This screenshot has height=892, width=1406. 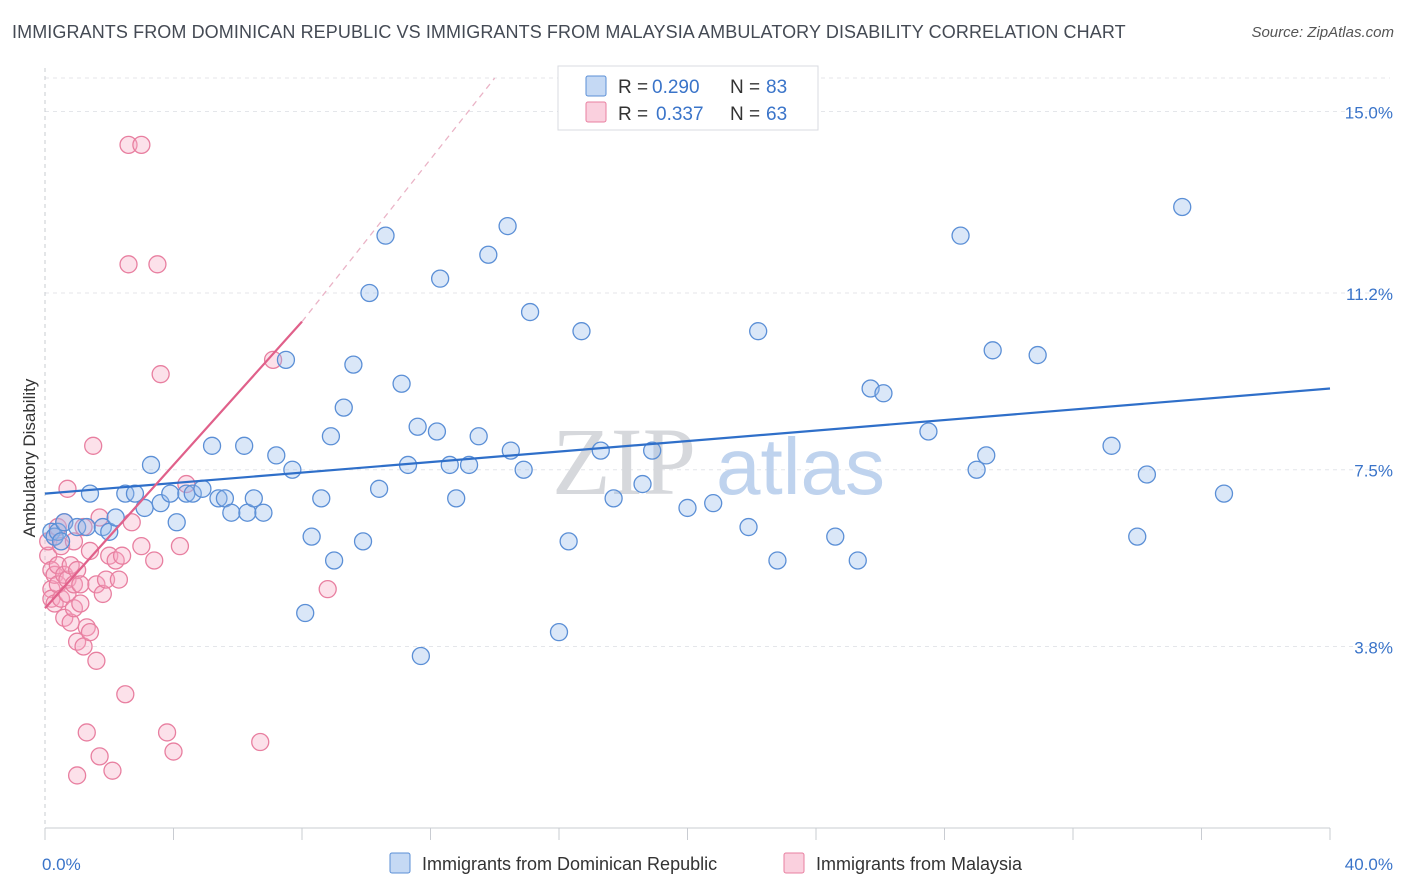 I want to click on dominican-trend-line, so click(x=687, y=441).